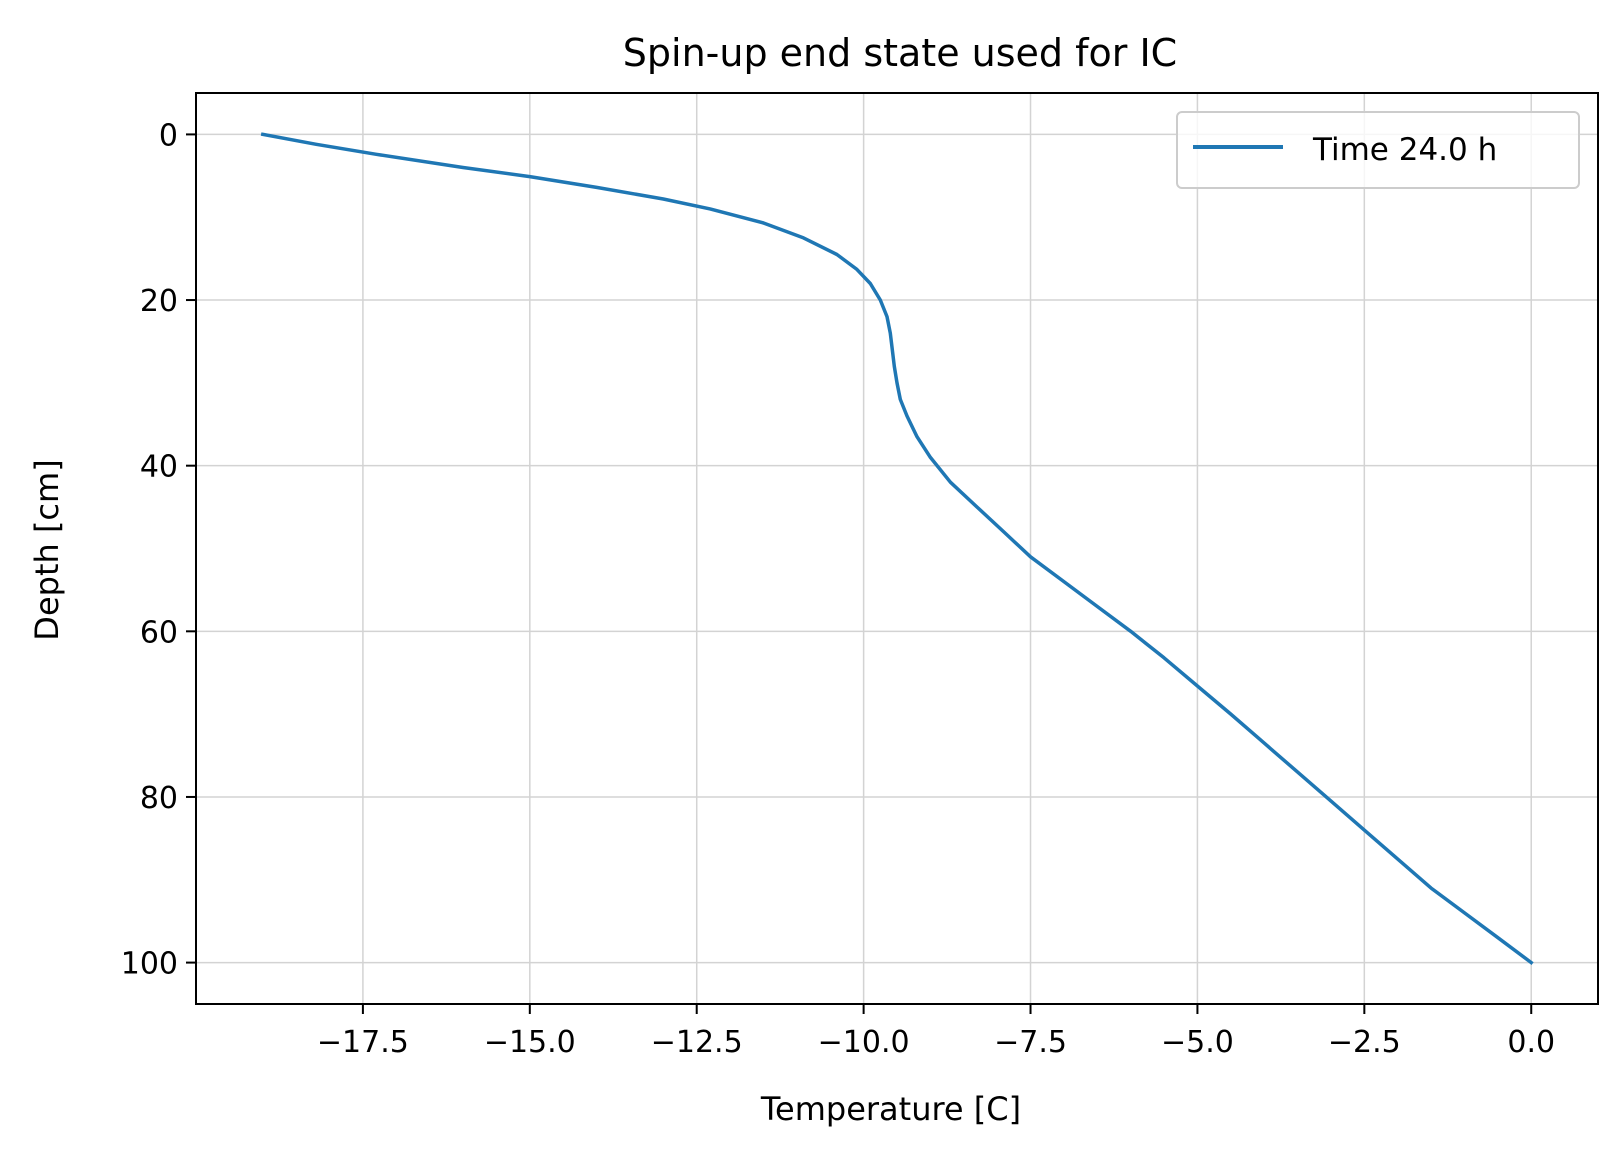 This screenshot has height=1154, width=1620. I want to click on y-axis: 0 20 40 60 80 100, so click(158, 550).